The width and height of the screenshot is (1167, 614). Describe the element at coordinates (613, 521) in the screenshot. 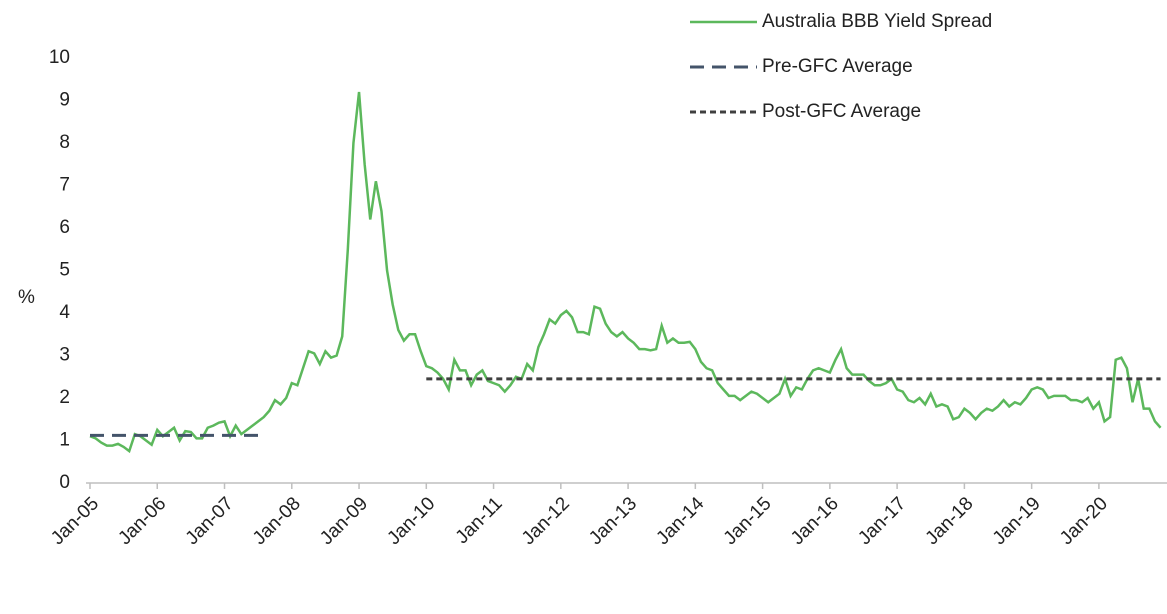

I see `x-tick-label: Jan-13` at that location.